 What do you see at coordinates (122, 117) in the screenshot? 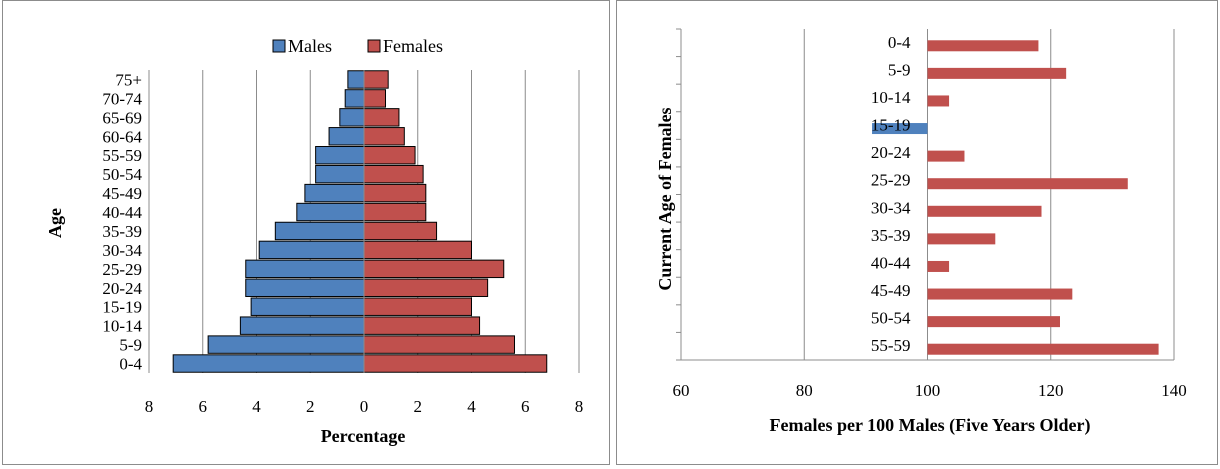
I see `age-tick-label: 65-69` at bounding box center [122, 117].